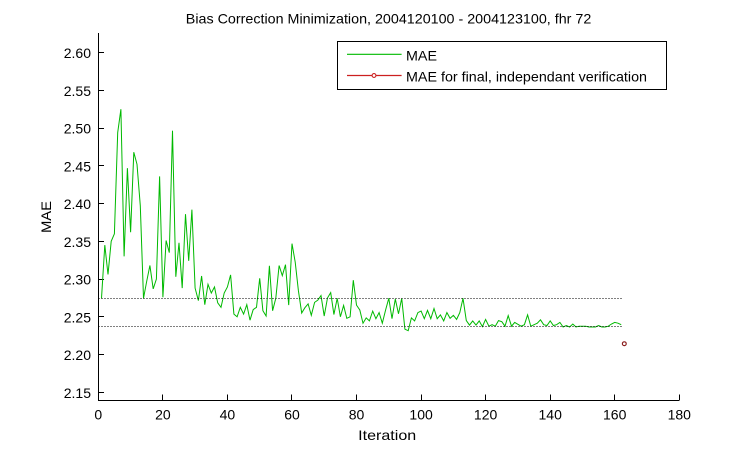 This screenshot has height=450, width=750. Describe the element at coordinates (77, 280) in the screenshot. I see `svg-text: 2.30` at that location.